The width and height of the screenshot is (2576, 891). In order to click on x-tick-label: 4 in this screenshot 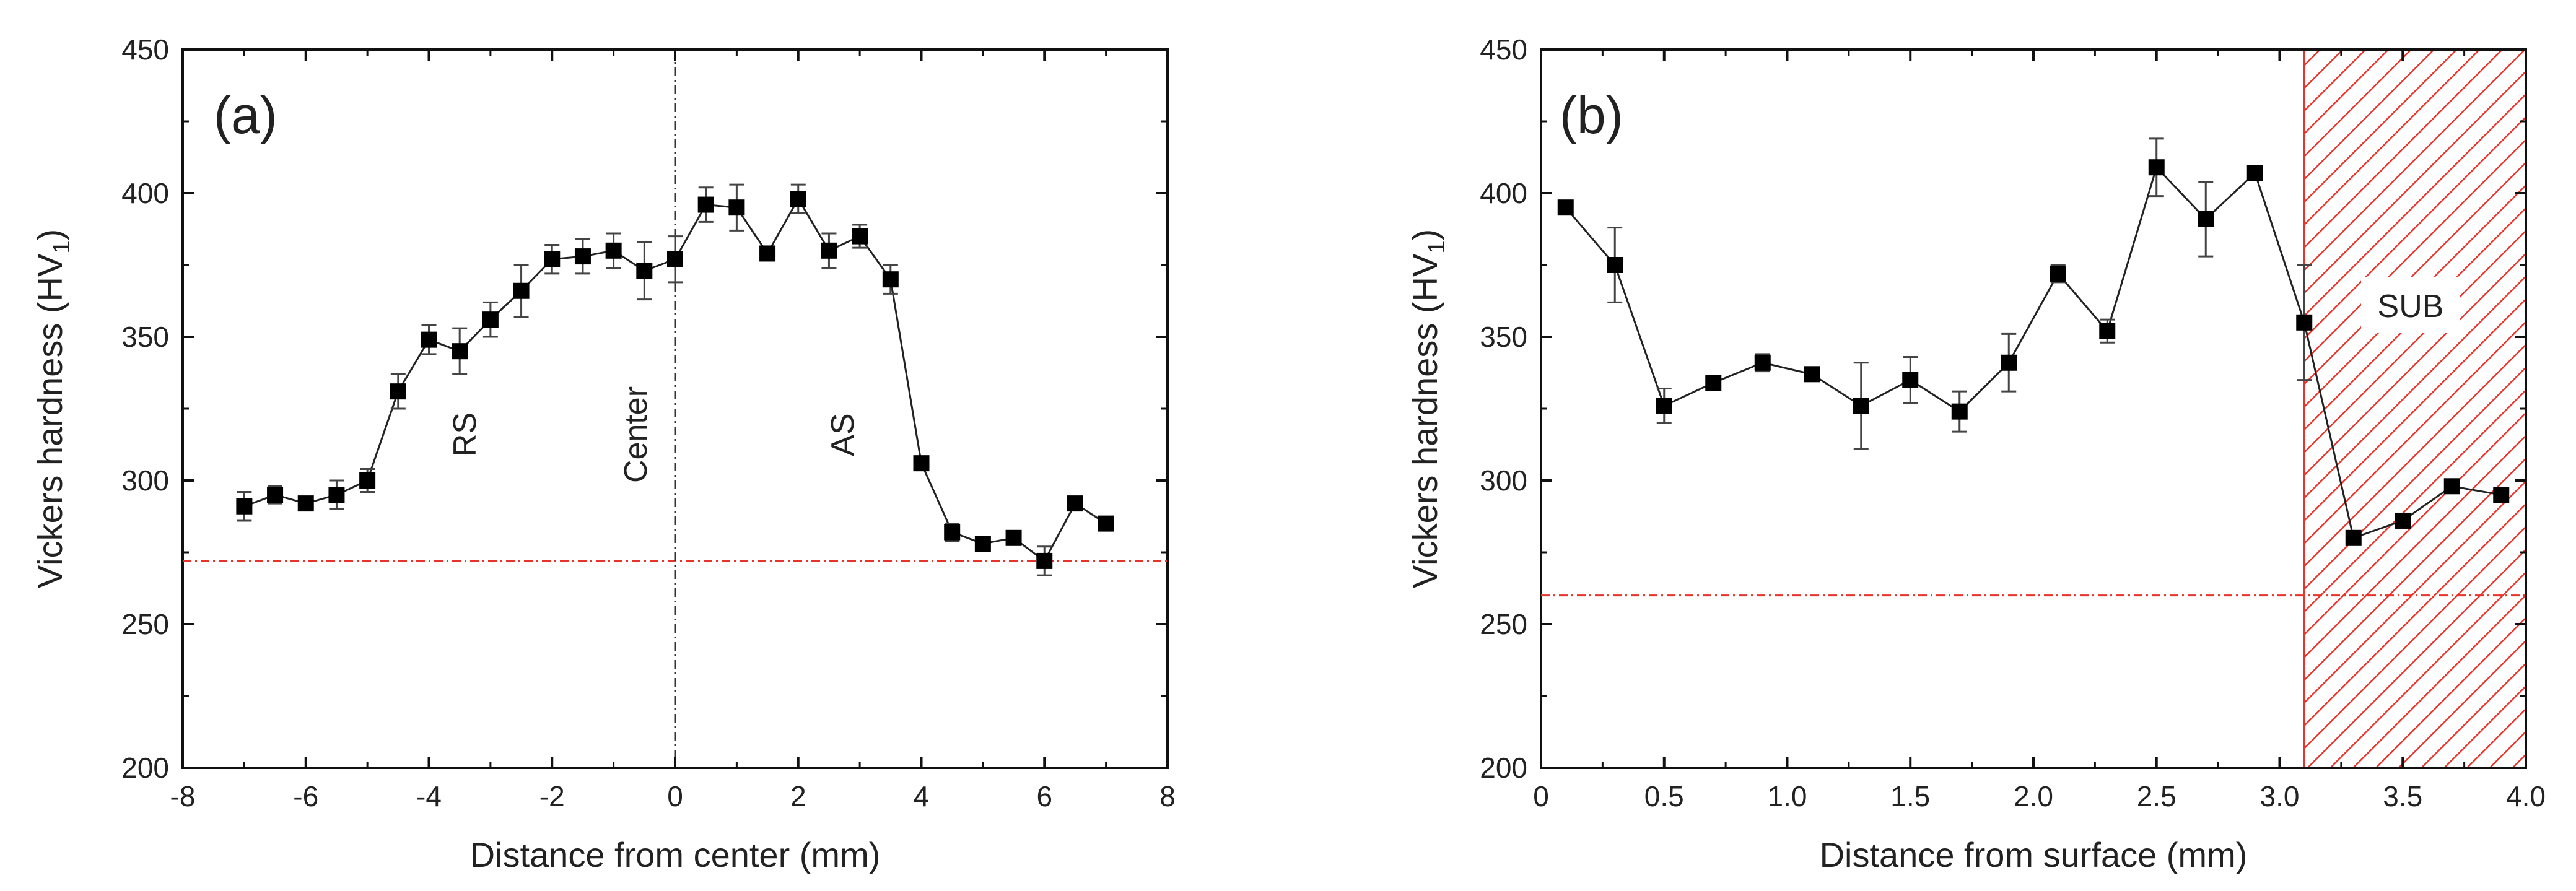, I will do `click(922, 796)`.